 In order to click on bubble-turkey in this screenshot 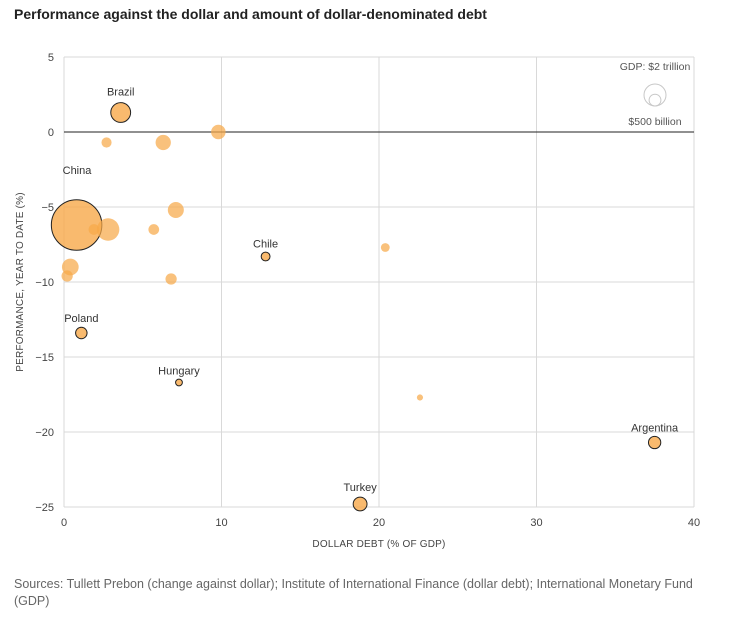, I will do `click(360, 504)`.